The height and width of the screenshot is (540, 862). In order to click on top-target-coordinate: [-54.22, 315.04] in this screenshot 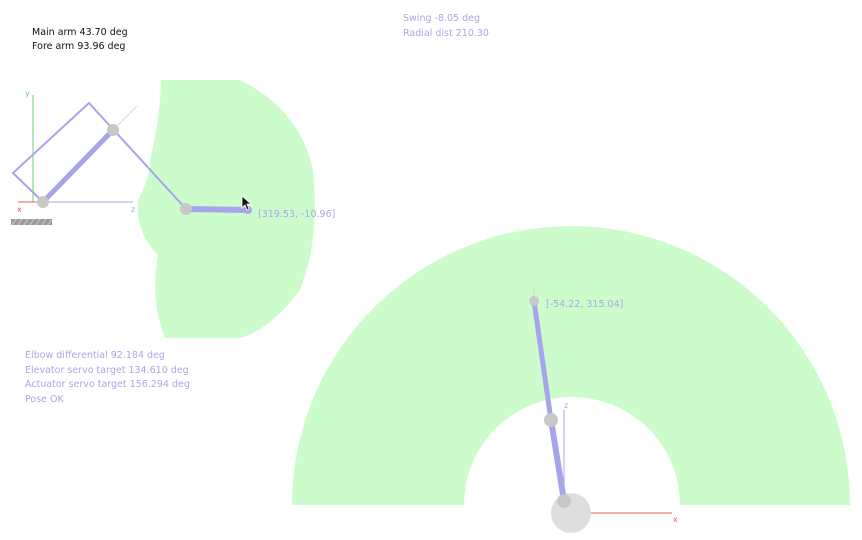, I will do `click(585, 304)`.